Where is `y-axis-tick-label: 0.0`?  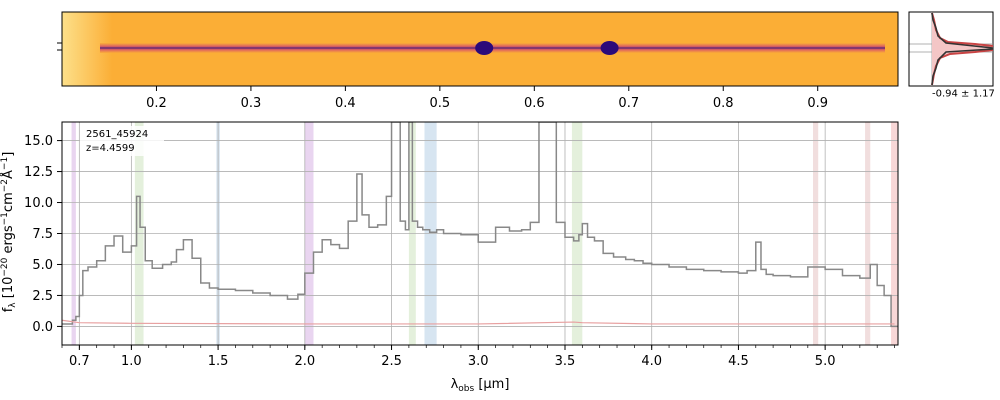
y-axis-tick-label: 0.0 is located at coordinates (42, 327).